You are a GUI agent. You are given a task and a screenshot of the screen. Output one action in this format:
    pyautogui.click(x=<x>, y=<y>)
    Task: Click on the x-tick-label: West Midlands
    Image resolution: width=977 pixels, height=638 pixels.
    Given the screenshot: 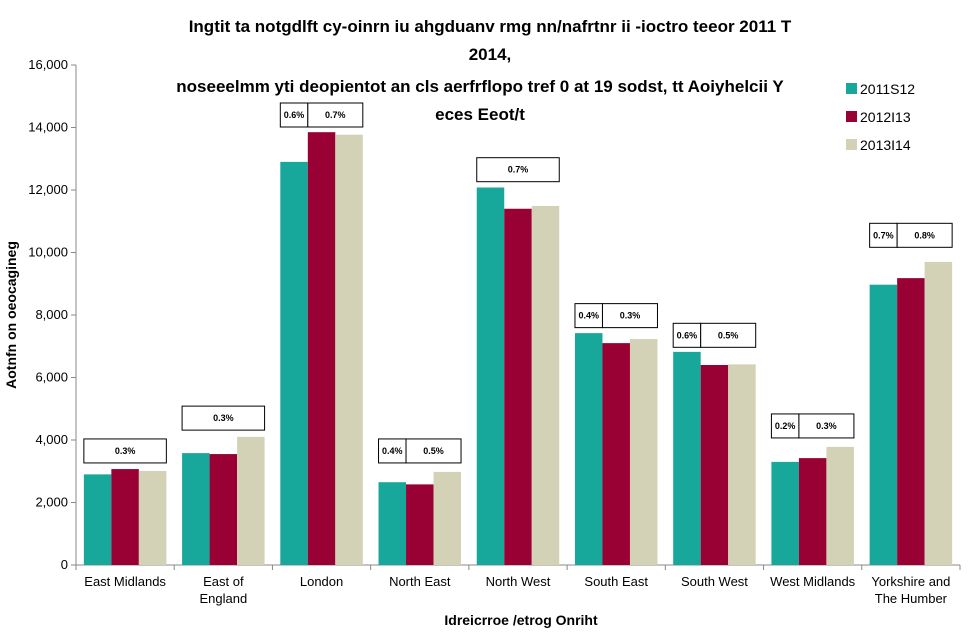 What is the action you would take?
    pyautogui.click(x=813, y=581)
    